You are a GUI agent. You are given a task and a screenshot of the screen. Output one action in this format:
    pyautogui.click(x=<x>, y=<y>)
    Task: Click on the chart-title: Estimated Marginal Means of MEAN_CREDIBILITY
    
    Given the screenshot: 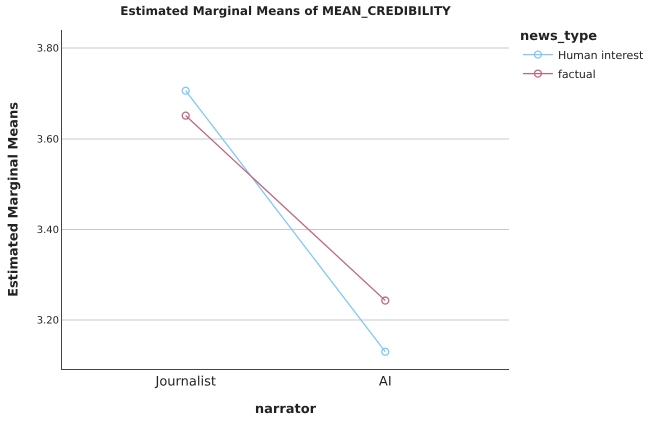 What is the action you would take?
    pyautogui.click(x=286, y=11)
    